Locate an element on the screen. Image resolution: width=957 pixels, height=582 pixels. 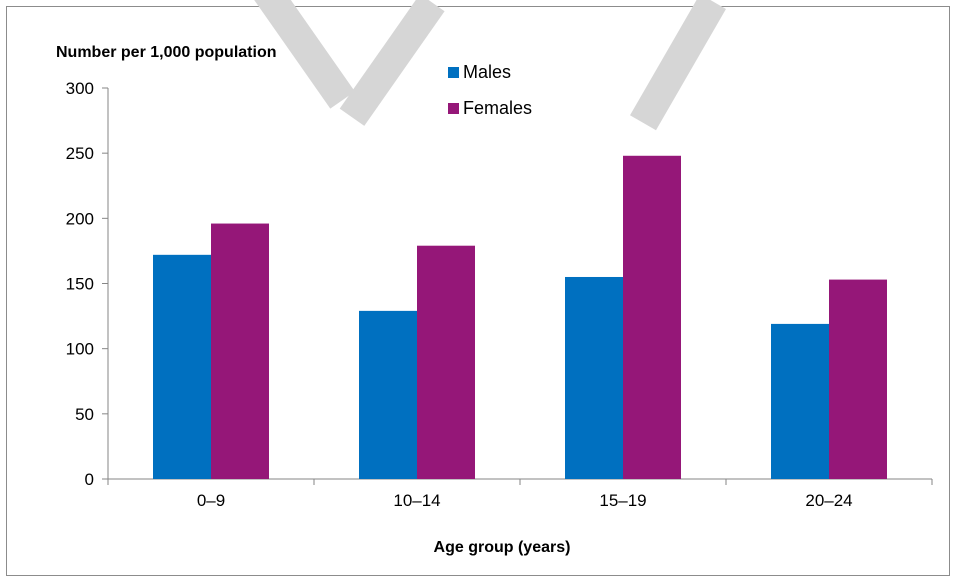
x-axis: 0–9 10–14 15–19 20–24 is located at coordinates (520, 494).